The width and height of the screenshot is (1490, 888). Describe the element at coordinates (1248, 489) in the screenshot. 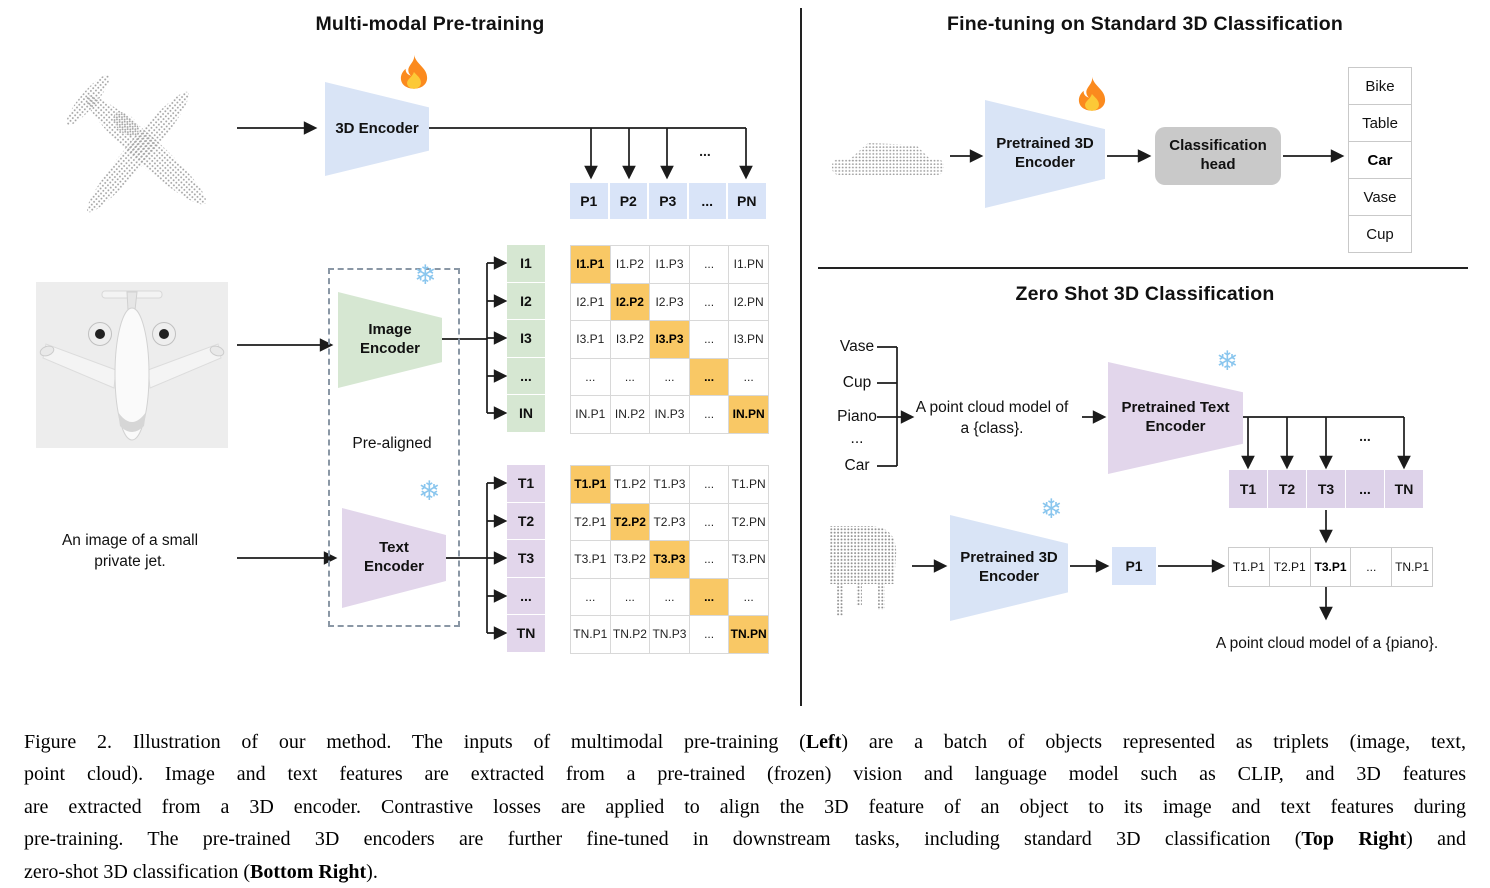

I see `t-embedding-cell: T1` at that location.